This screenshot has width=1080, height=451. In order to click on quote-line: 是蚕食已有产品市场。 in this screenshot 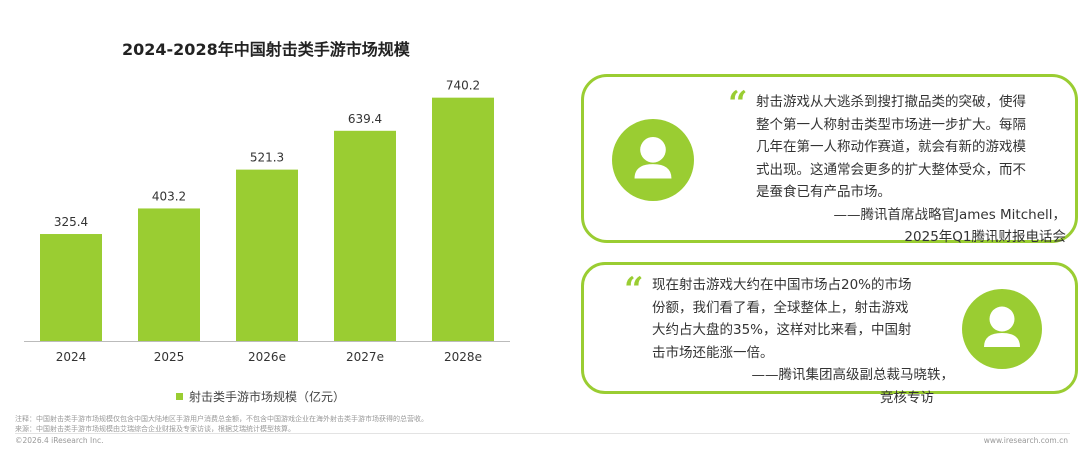, I will do `click(823, 192)`.